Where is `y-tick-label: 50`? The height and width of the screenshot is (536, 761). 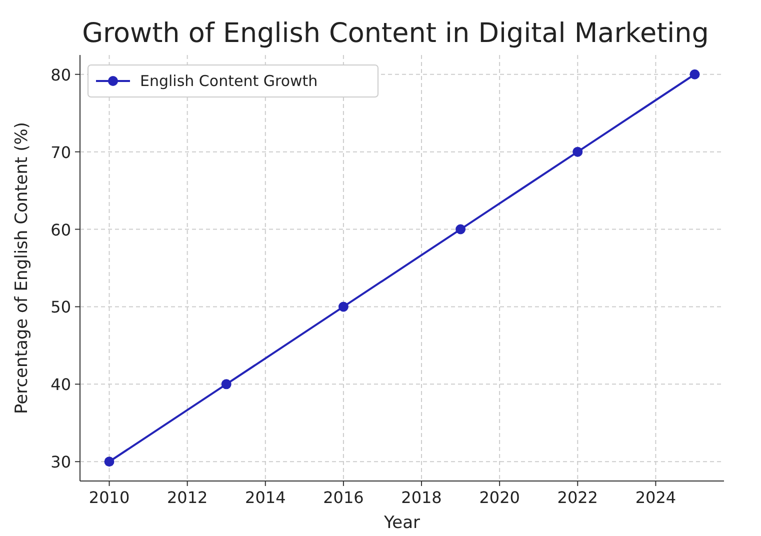
y-tick-label: 50 is located at coordinates (60, 307).